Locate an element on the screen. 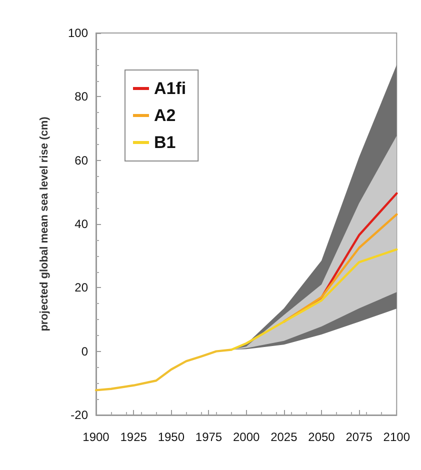  y-tick-label: 0 is located at coordinates (84, 351).